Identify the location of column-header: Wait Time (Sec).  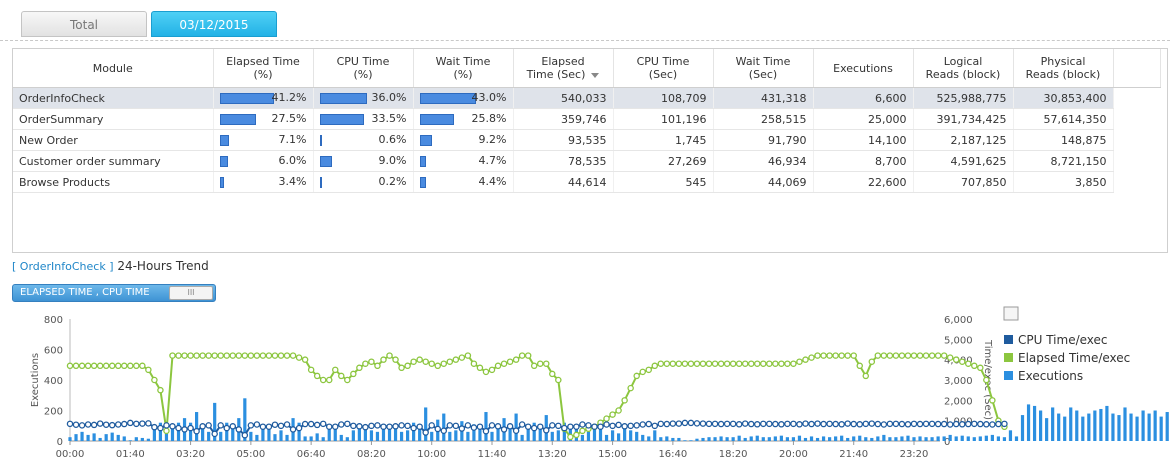
(763, 68).